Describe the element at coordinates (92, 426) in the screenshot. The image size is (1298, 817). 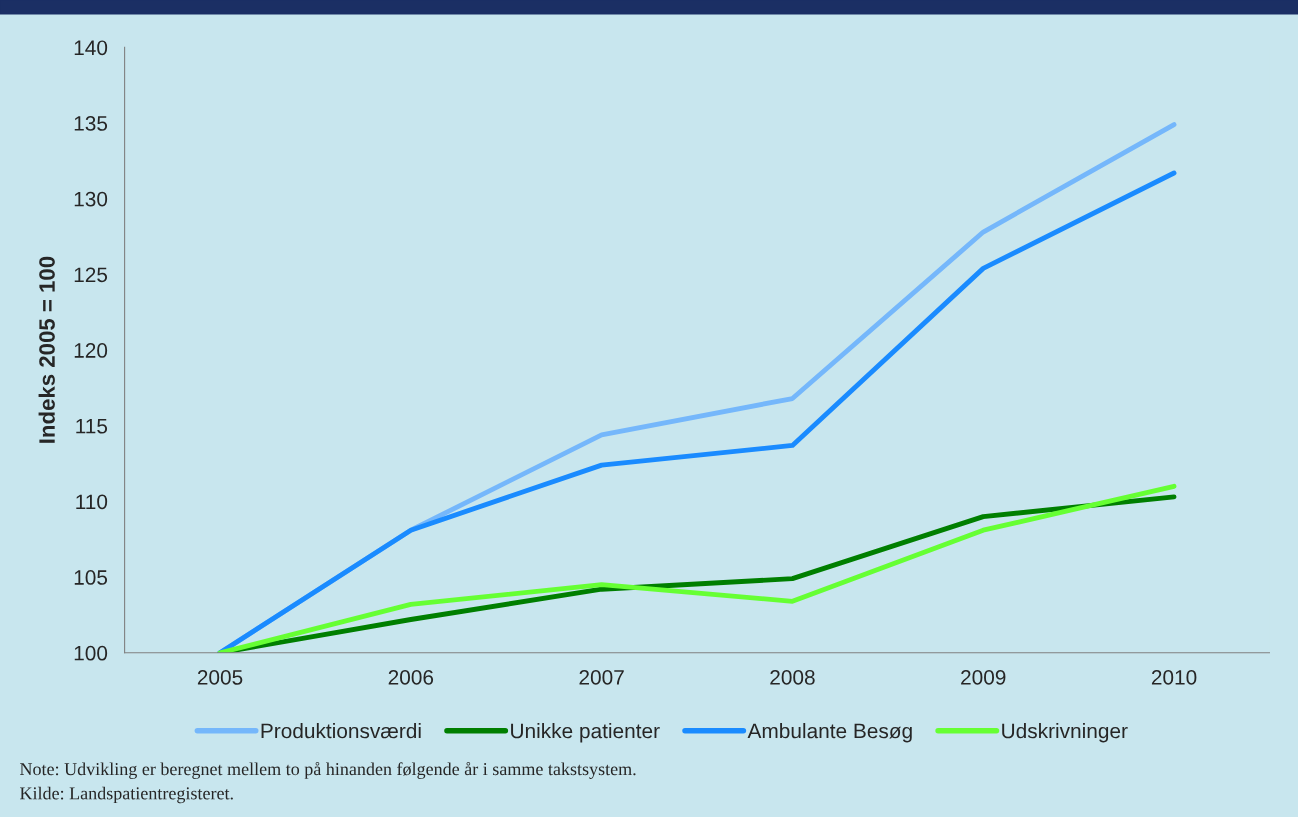
I see `y-tick-label: 115` at that location.